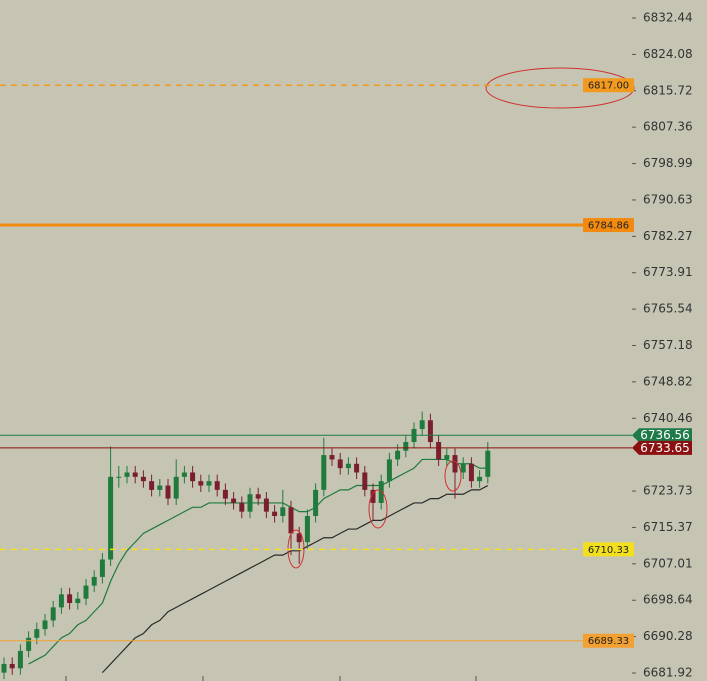 The height and width of the screenshot is (681, 707). I want to click on level-label: 6736.56, so click(665, 435).